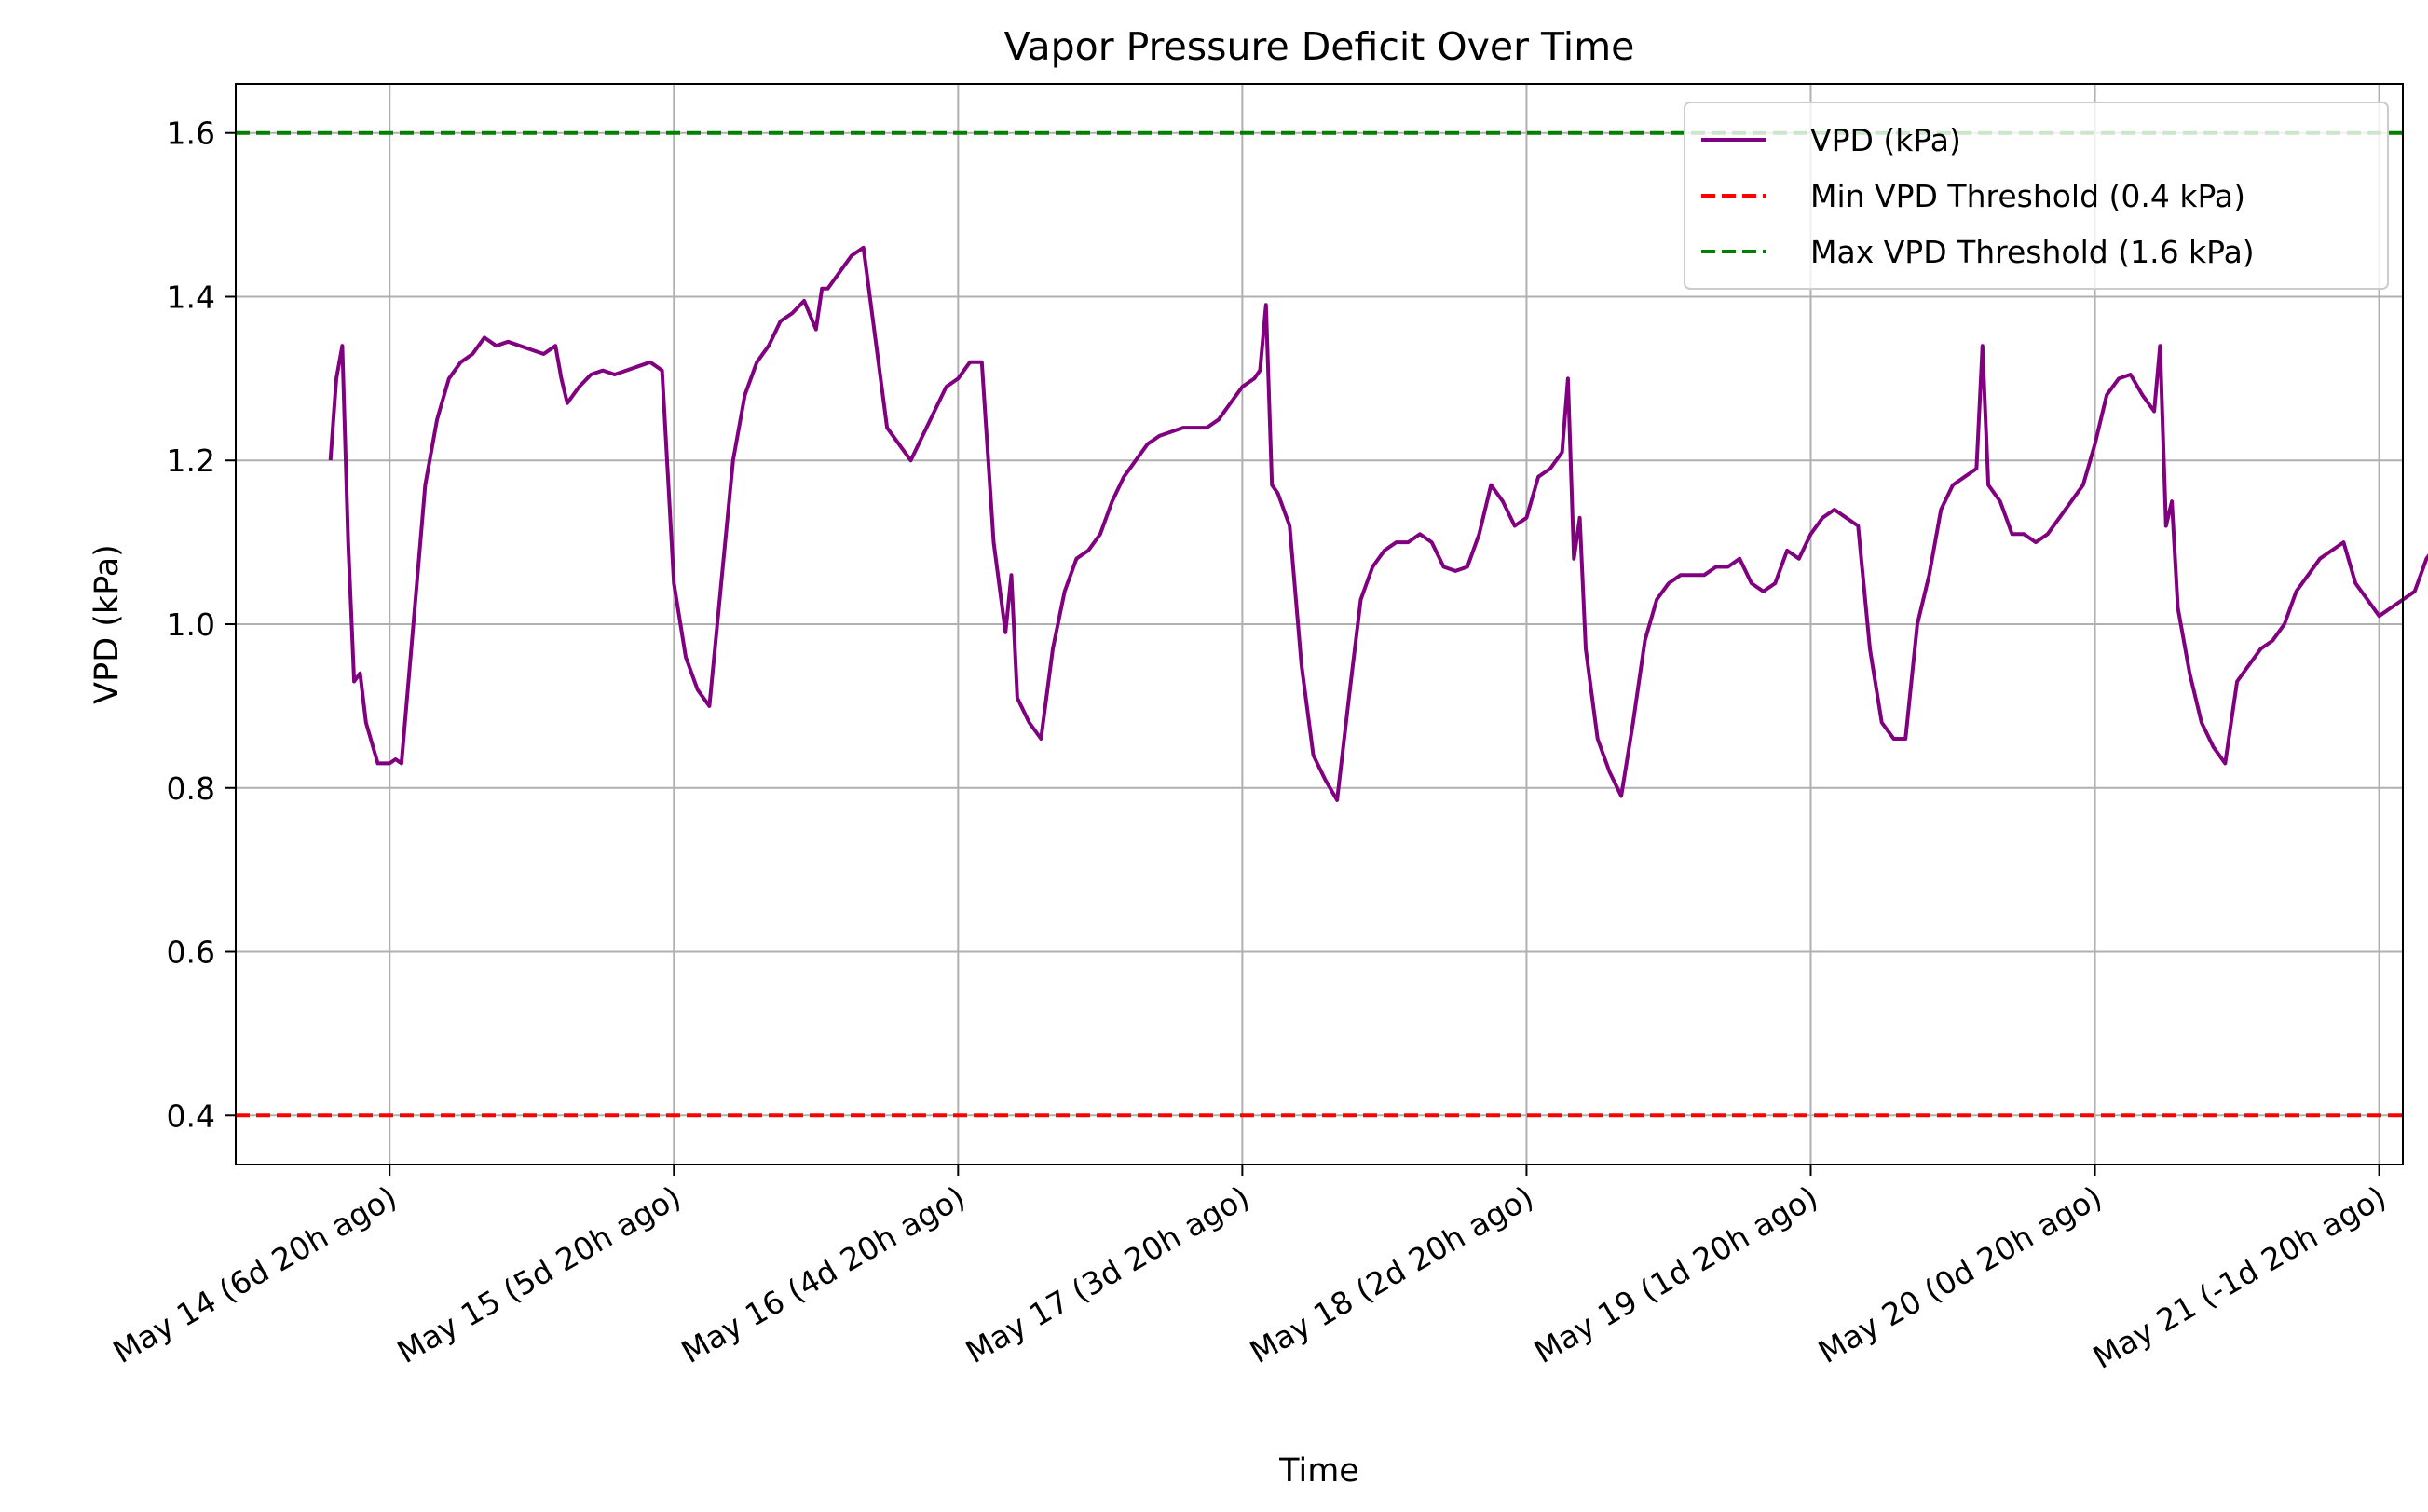 The image size is (2428, 1512). I want to click on legend-label: Max VPD Threshold (1.6 kPa), so click(2032, 252).